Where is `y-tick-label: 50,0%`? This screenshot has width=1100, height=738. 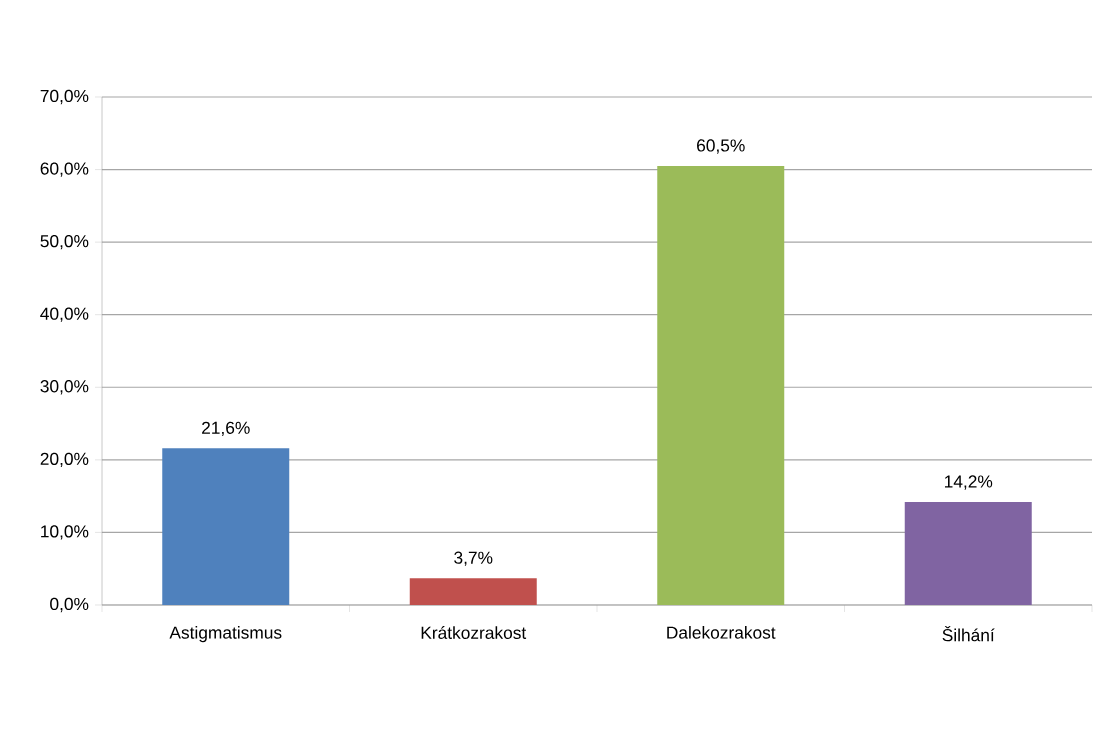 y-tick-label: 50,0% is located at coordinates (64, 242).